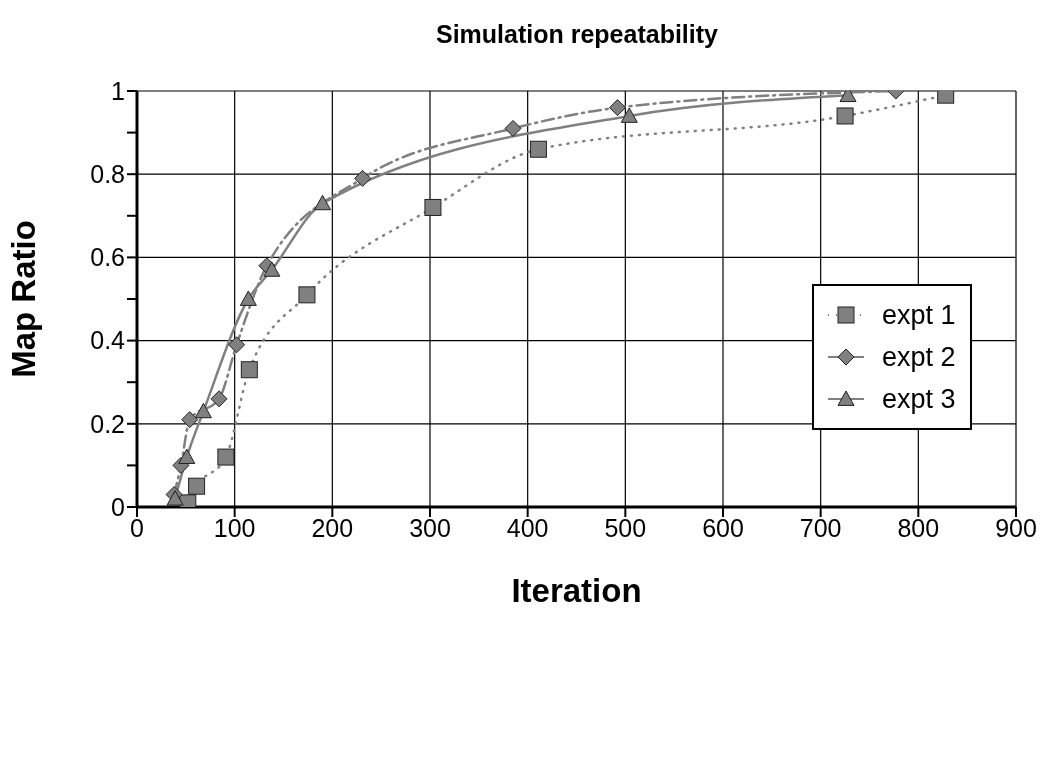 This screenshot has height=776, width=1051. What do you see at coordinates (118, 90) in the screenshot?
I see `y-tick-label: 1` at bounding box center [118, 90].